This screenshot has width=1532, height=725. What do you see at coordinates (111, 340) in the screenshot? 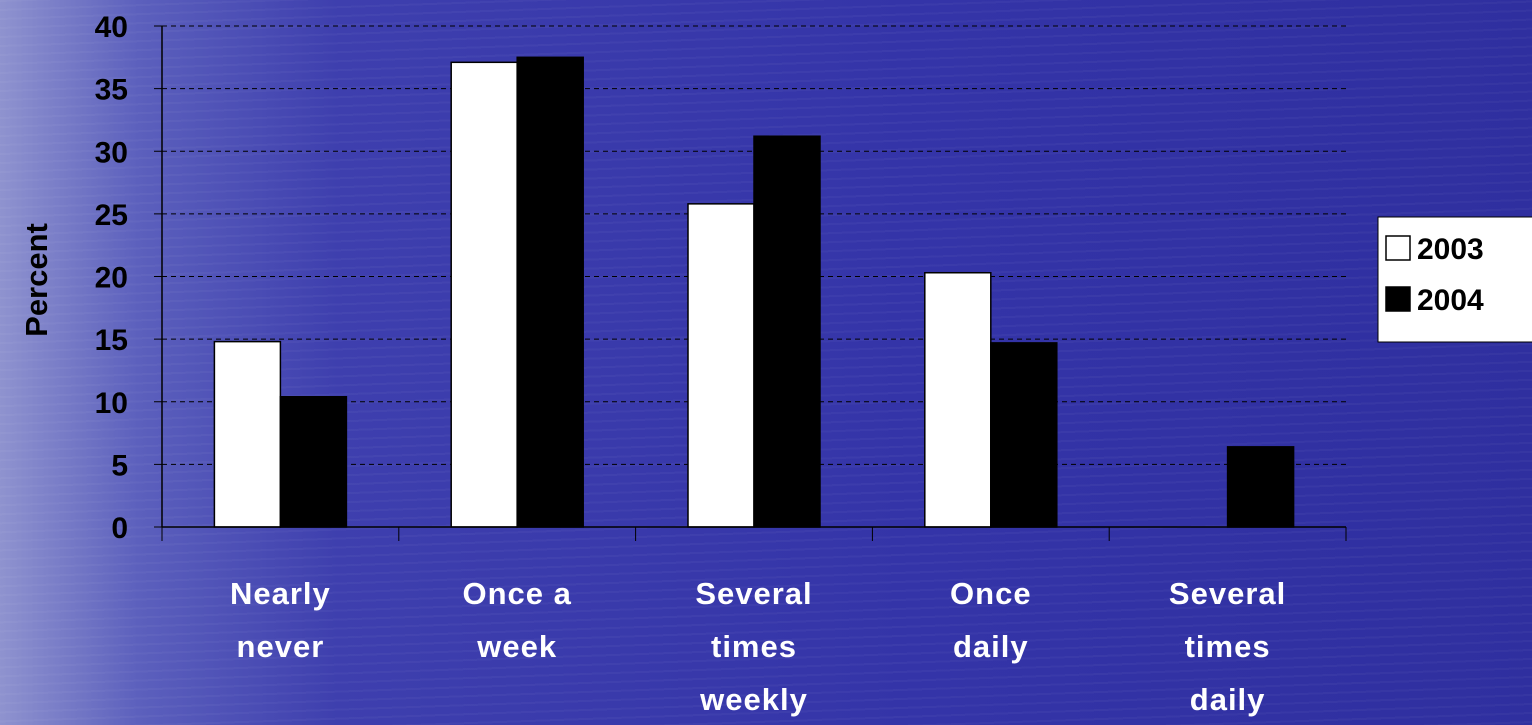
I see `y-tick-label: 15` at bounding box center [111, 340].